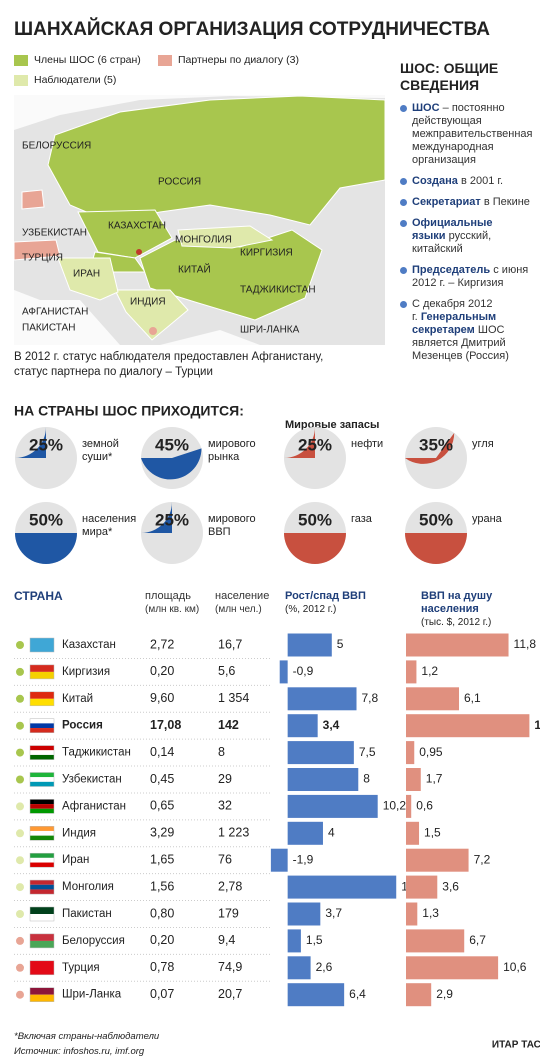 The image size is (540, 1062). I want to click on area: 0,07, so click(162, 994).